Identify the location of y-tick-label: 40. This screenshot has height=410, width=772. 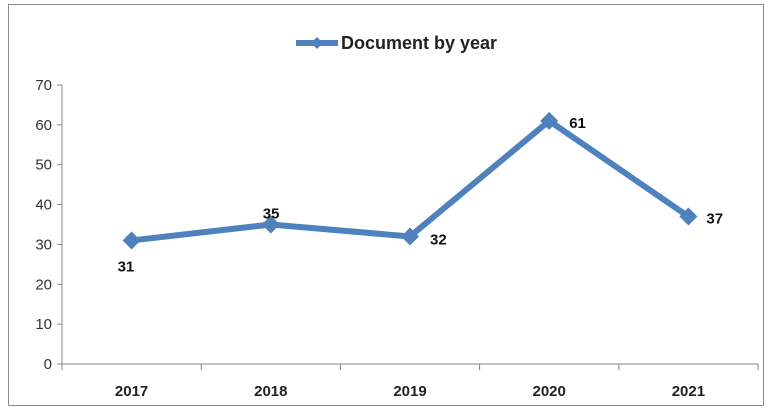
(43, 205).